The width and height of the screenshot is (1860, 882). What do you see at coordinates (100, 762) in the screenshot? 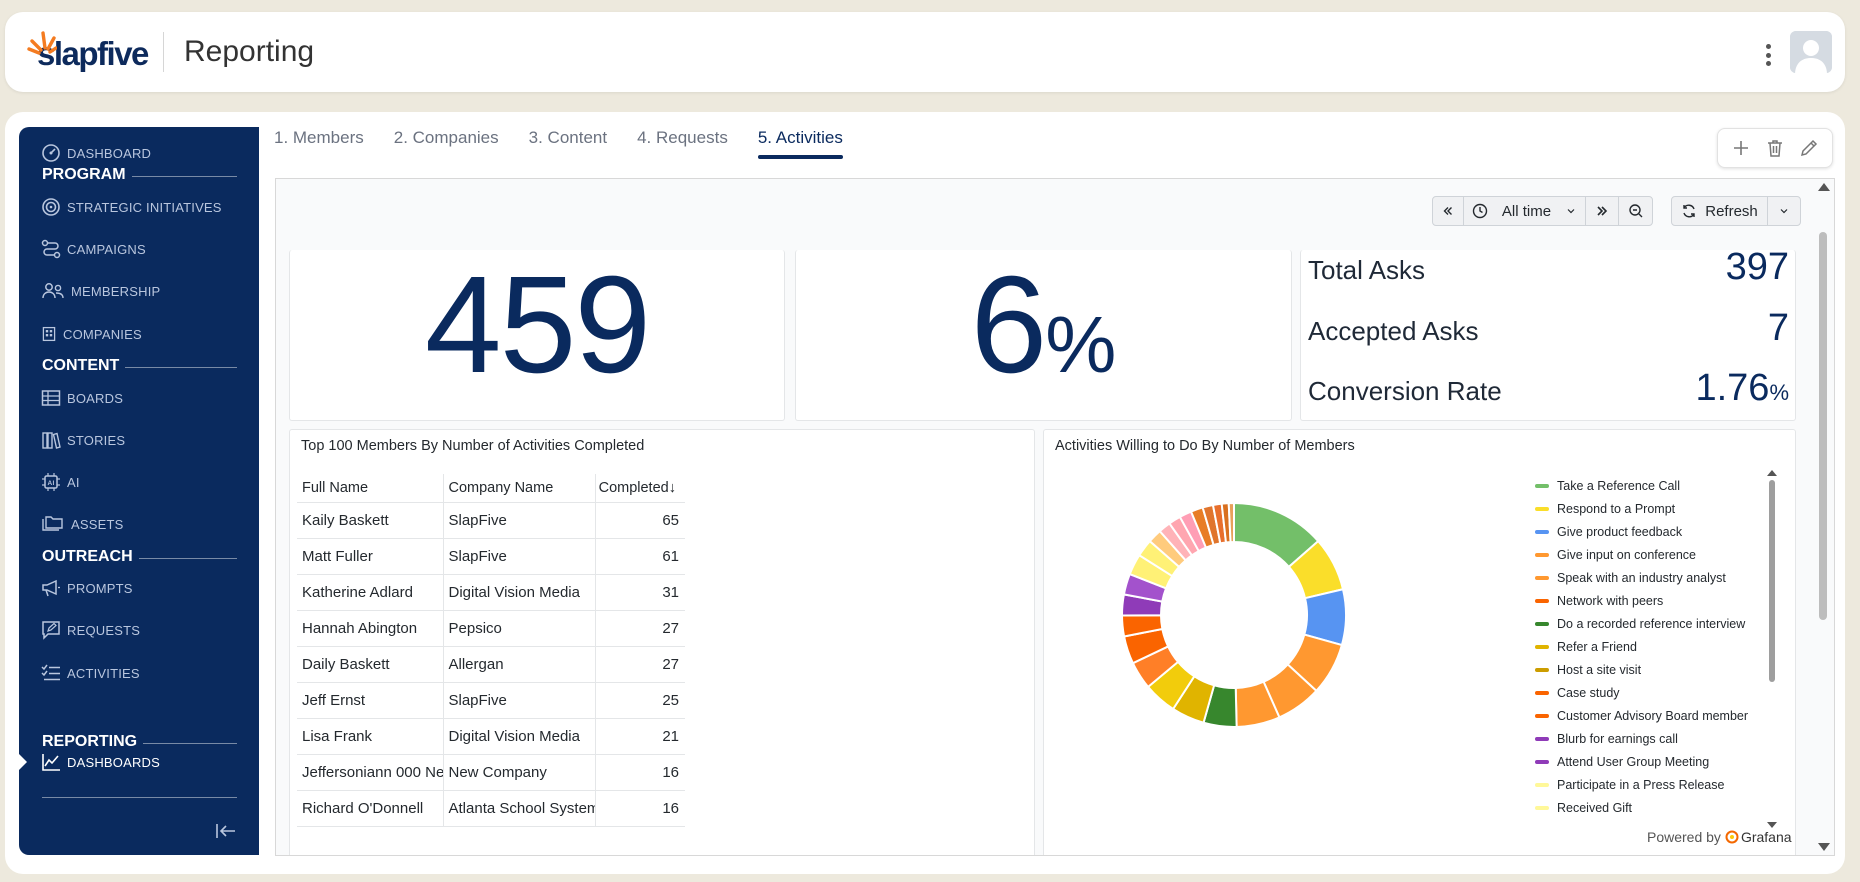
I see `sidebar-item-dashboards: DASHBOARDS` at bounding box center [100, 762].